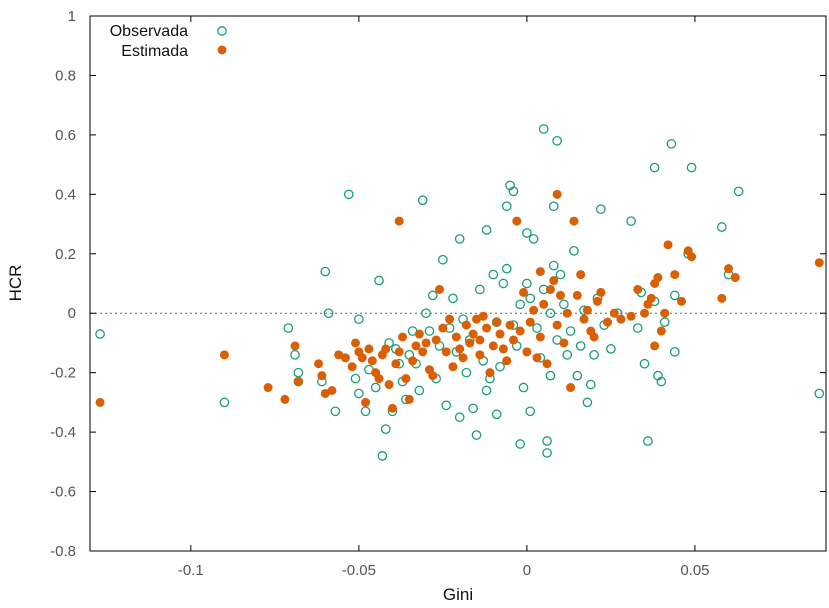 This screenshot has height=608, width=829. What do you see at coordinates (168, 41) in the screenshot?
I see `legend: Observada Estimada` at bounding box center [168, 41].